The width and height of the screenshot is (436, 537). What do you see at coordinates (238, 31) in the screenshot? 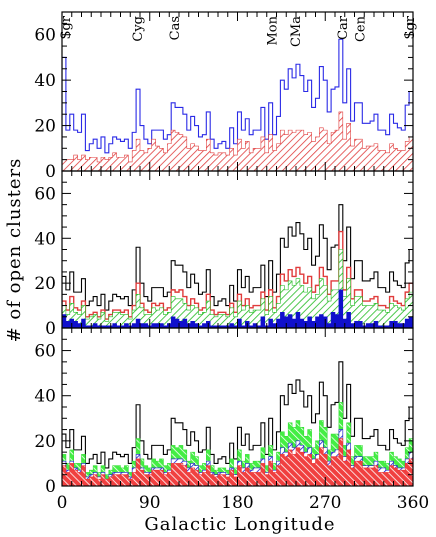
I see `region-labels: Sgr Cyg Cas Mon CMa Car Cen Sgr` at bounding box center [238, 31].